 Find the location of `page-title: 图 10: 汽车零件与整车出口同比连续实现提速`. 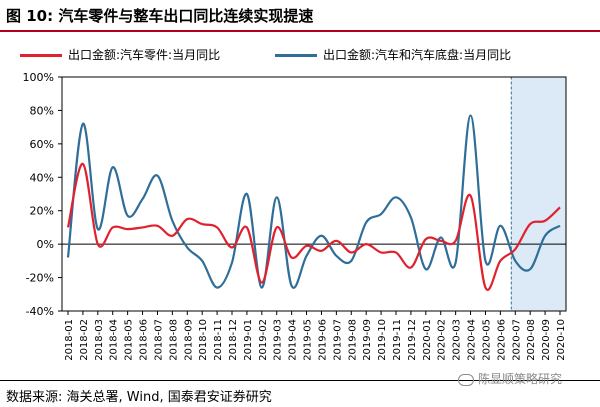

page-title: 图 10: 汽车零件与整车出口同比连续实现提速 is located at coordinates (160, 16).